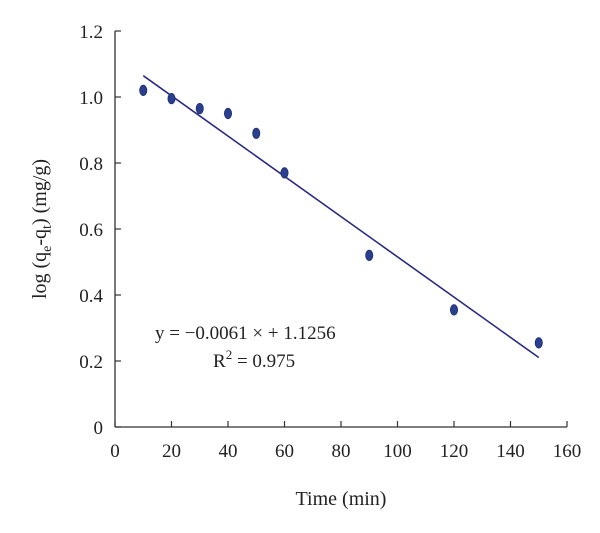 The width and height of the screenshot is (600, 533). I want to click on y-axis-title: log (qe-qt) (mg/g), so click(42, 229).